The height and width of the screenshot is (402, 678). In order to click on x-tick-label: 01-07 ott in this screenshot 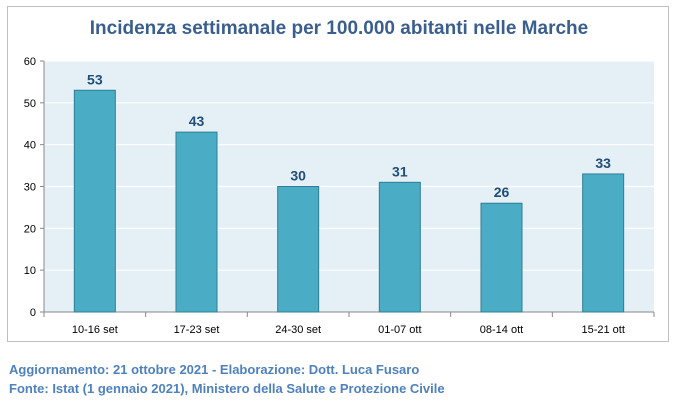, I will do `click(399, 330)`.